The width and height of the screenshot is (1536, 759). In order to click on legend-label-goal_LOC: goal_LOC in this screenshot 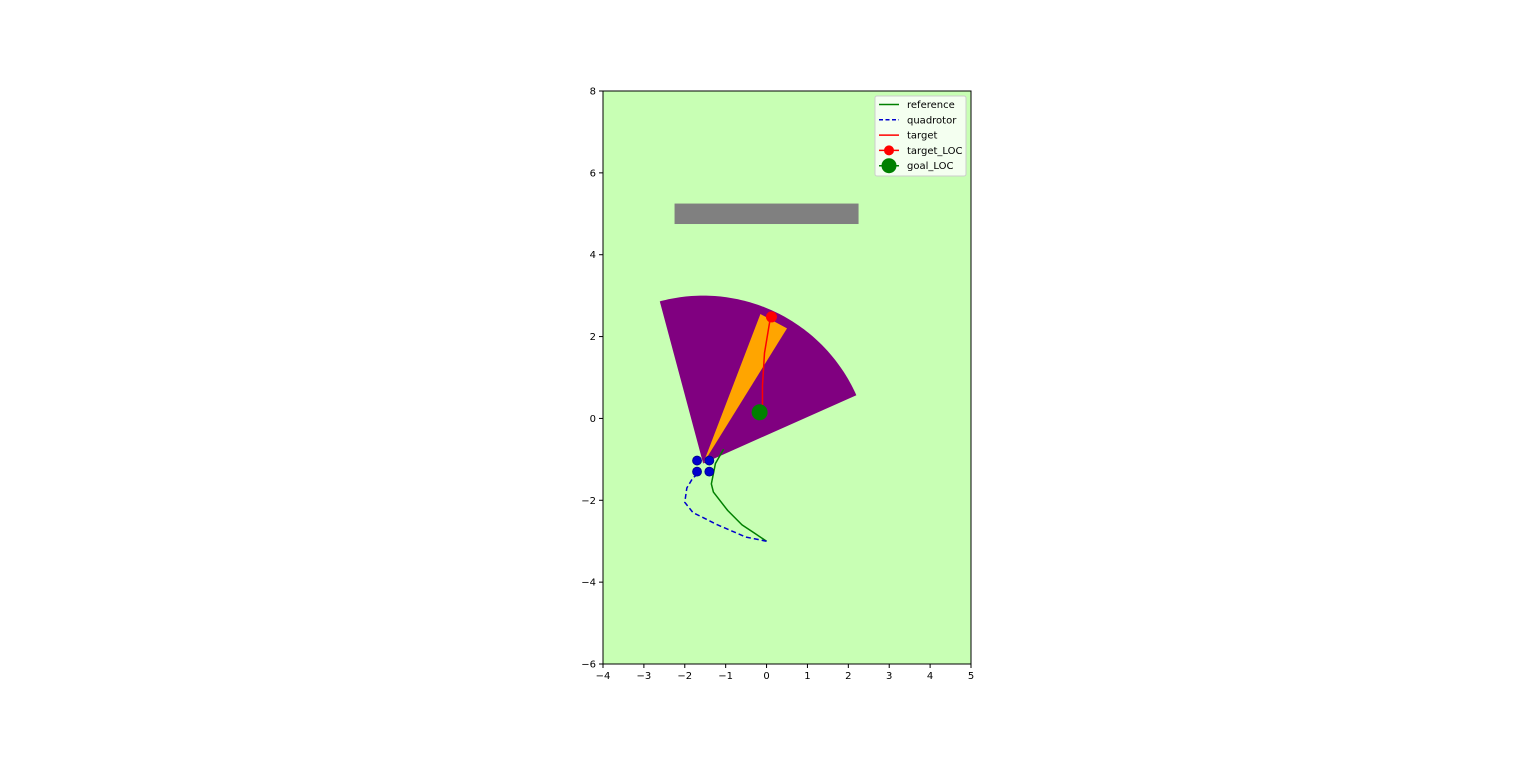, I will do `click(930, 166)`.